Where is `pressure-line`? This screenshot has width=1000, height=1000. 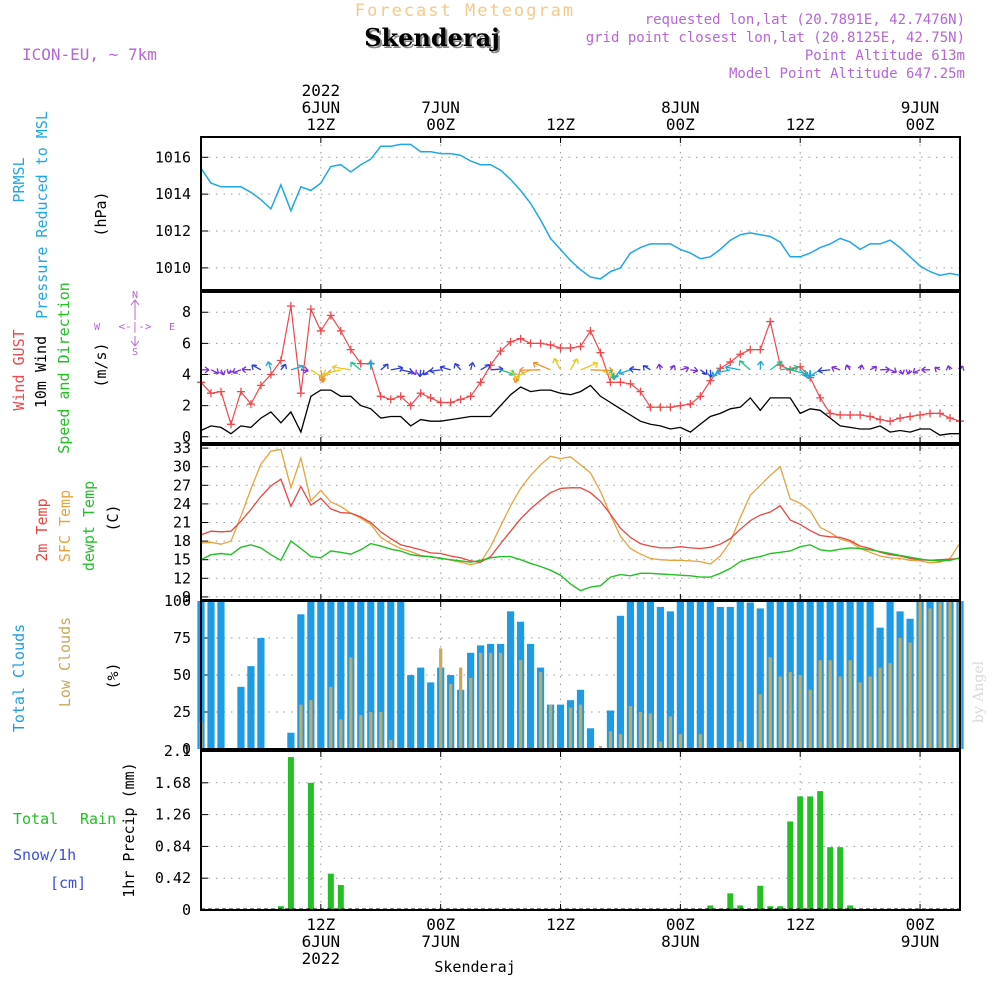
pressure-line is located at coordinates (580, 211).